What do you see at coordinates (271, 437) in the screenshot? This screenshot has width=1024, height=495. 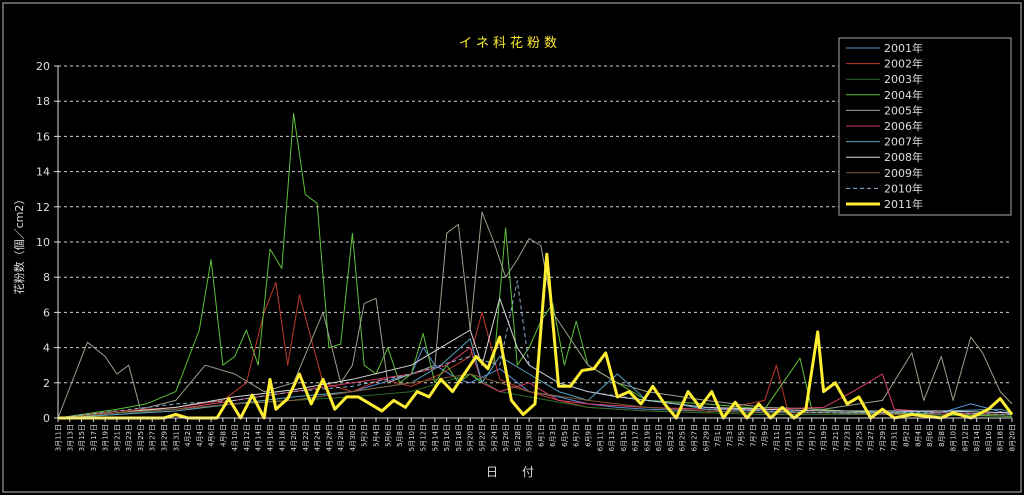 I see `x-tick-label: 4月16日` at bounding box center [271, 437].